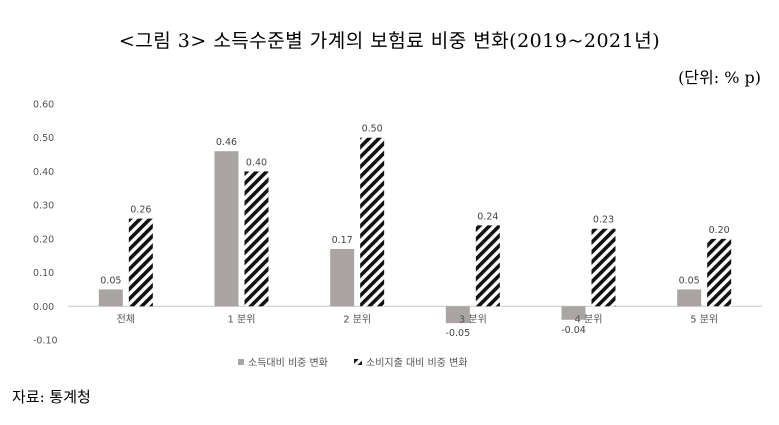  What do you see at coordinates (389, 41) in the screenshot?
I see `chart-title: <그림 3> 소득수준별 가계의 보험료 비중 변화(2019~2021년)` at bounding box center [389, 41].